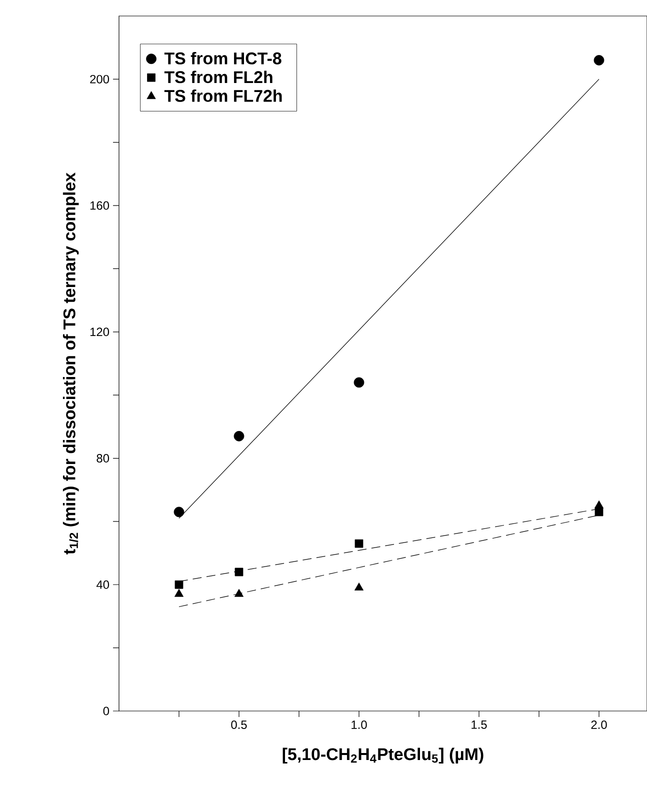 This screenshot has height=793, width=647. What do you see at coordinates (100, 332) in the screenshot?
I see `y-tick-label: 120` at bounding box center [100, 332].